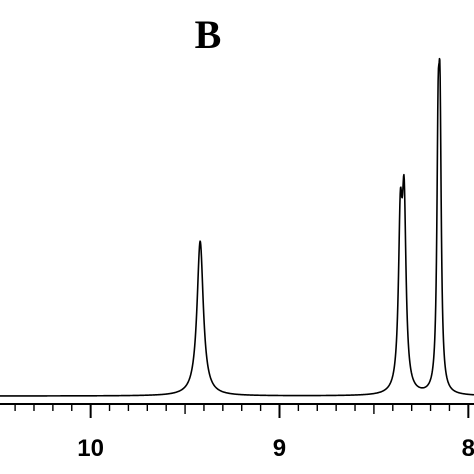  What do you see at coordinates (468, 448) in the screenshot?
I see `x-tick-label: 8` at bounding box center [468, 448].